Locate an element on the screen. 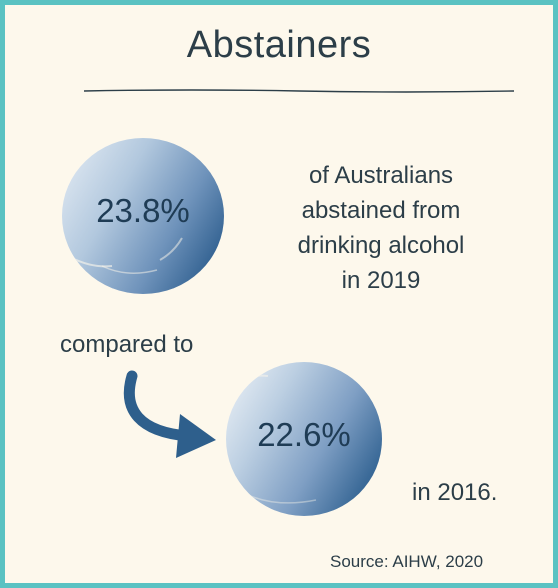 The height and width of the screenshot is (588, 558). stat-2016-year-label: in 2016. is located at coordinates (455, 492).